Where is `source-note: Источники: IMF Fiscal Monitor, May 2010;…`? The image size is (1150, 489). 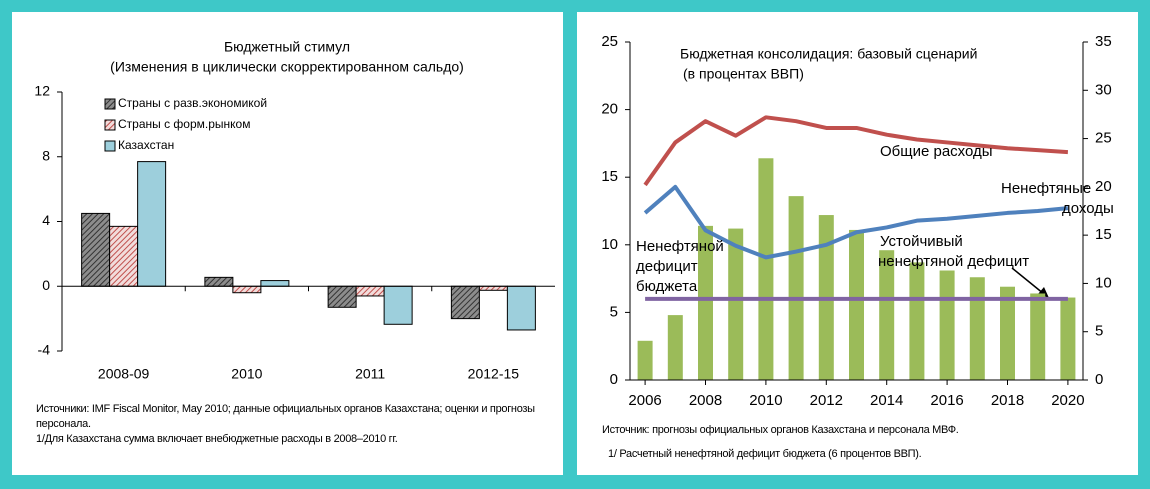
source-note: Источники: IMF Fiscal Monitor, May 2010;… is located at coordinates (285, 416).